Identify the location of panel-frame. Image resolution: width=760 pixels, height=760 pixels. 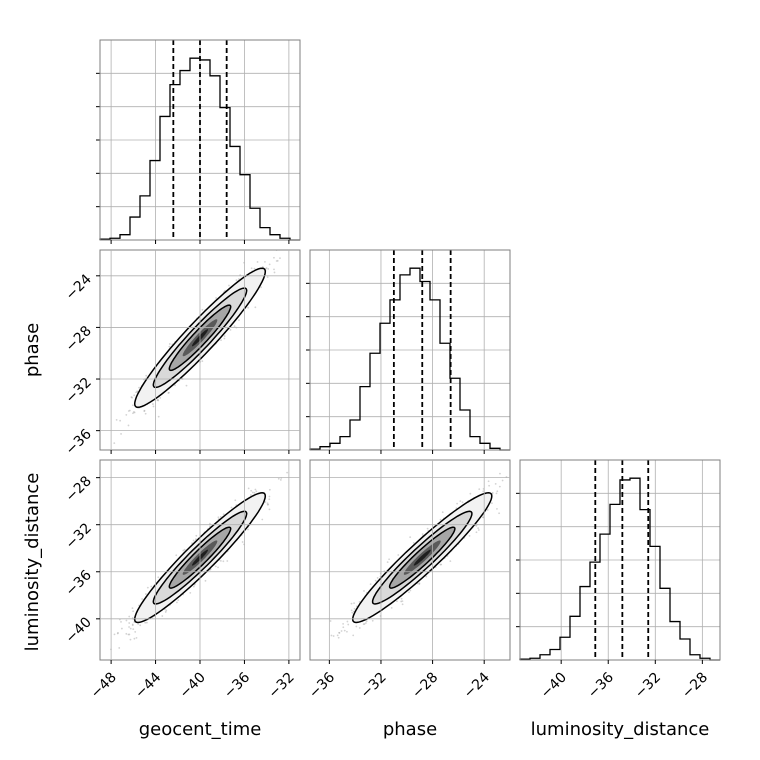
(410, 350).